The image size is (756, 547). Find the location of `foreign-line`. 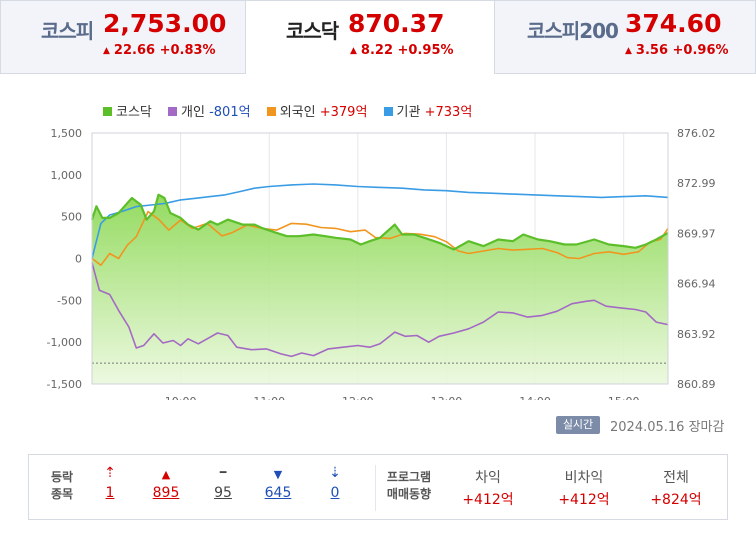

foreign-line is located at coordinates (380, 238).